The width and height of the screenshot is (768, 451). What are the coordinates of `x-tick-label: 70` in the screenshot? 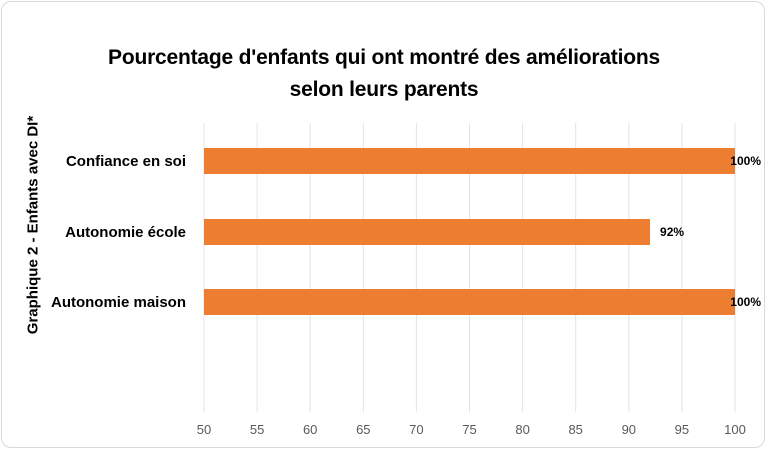 It's located at (416, 429).